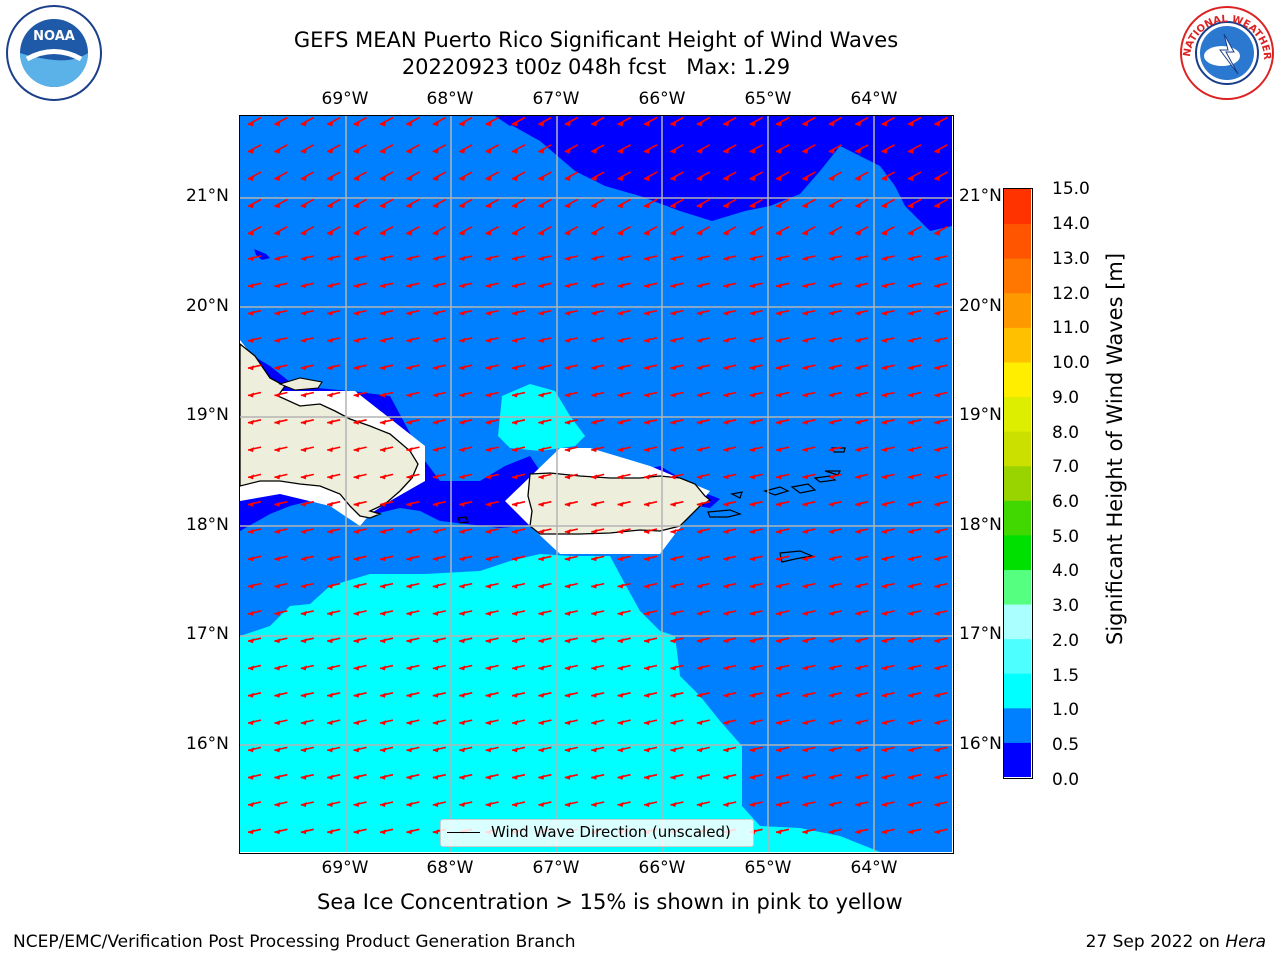 The width and height of the screenshot is (1280, 960). I want to click on lat-tick-label: 17°N, so click(980, 634).